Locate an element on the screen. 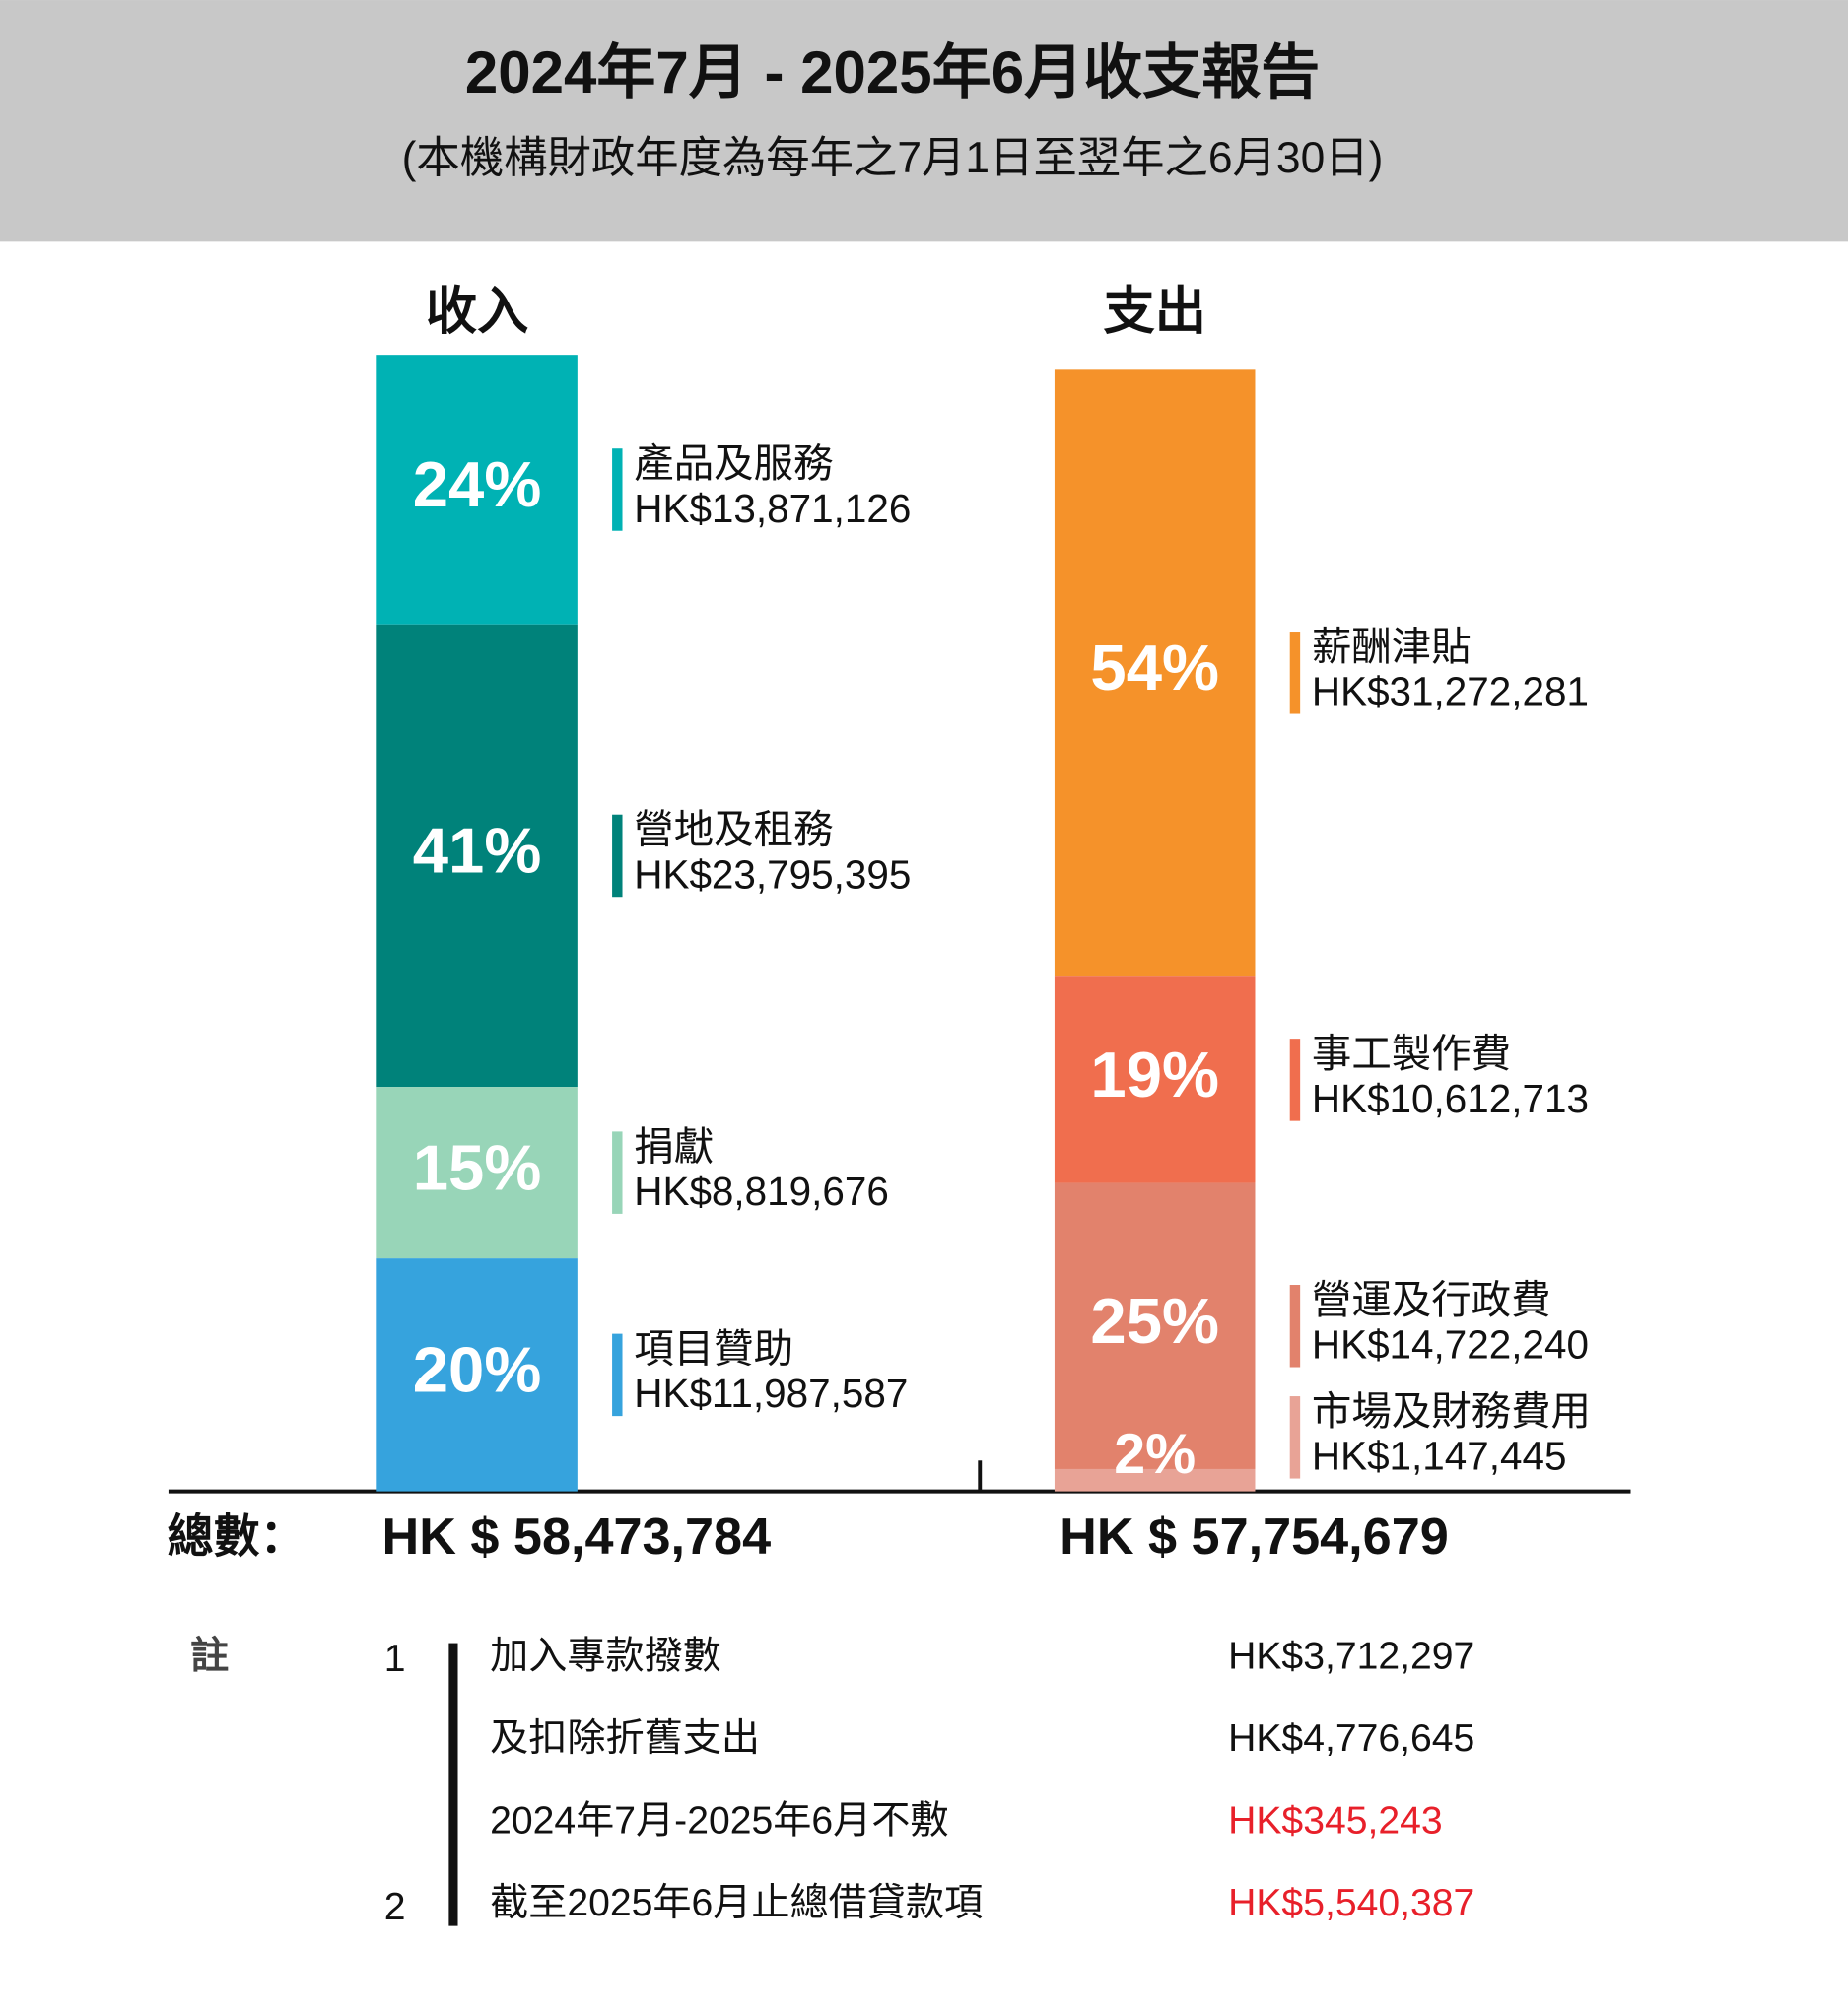 This screenshot has height=2016, width=1848. note-number: 1 is located at coordinates (395, 1659).